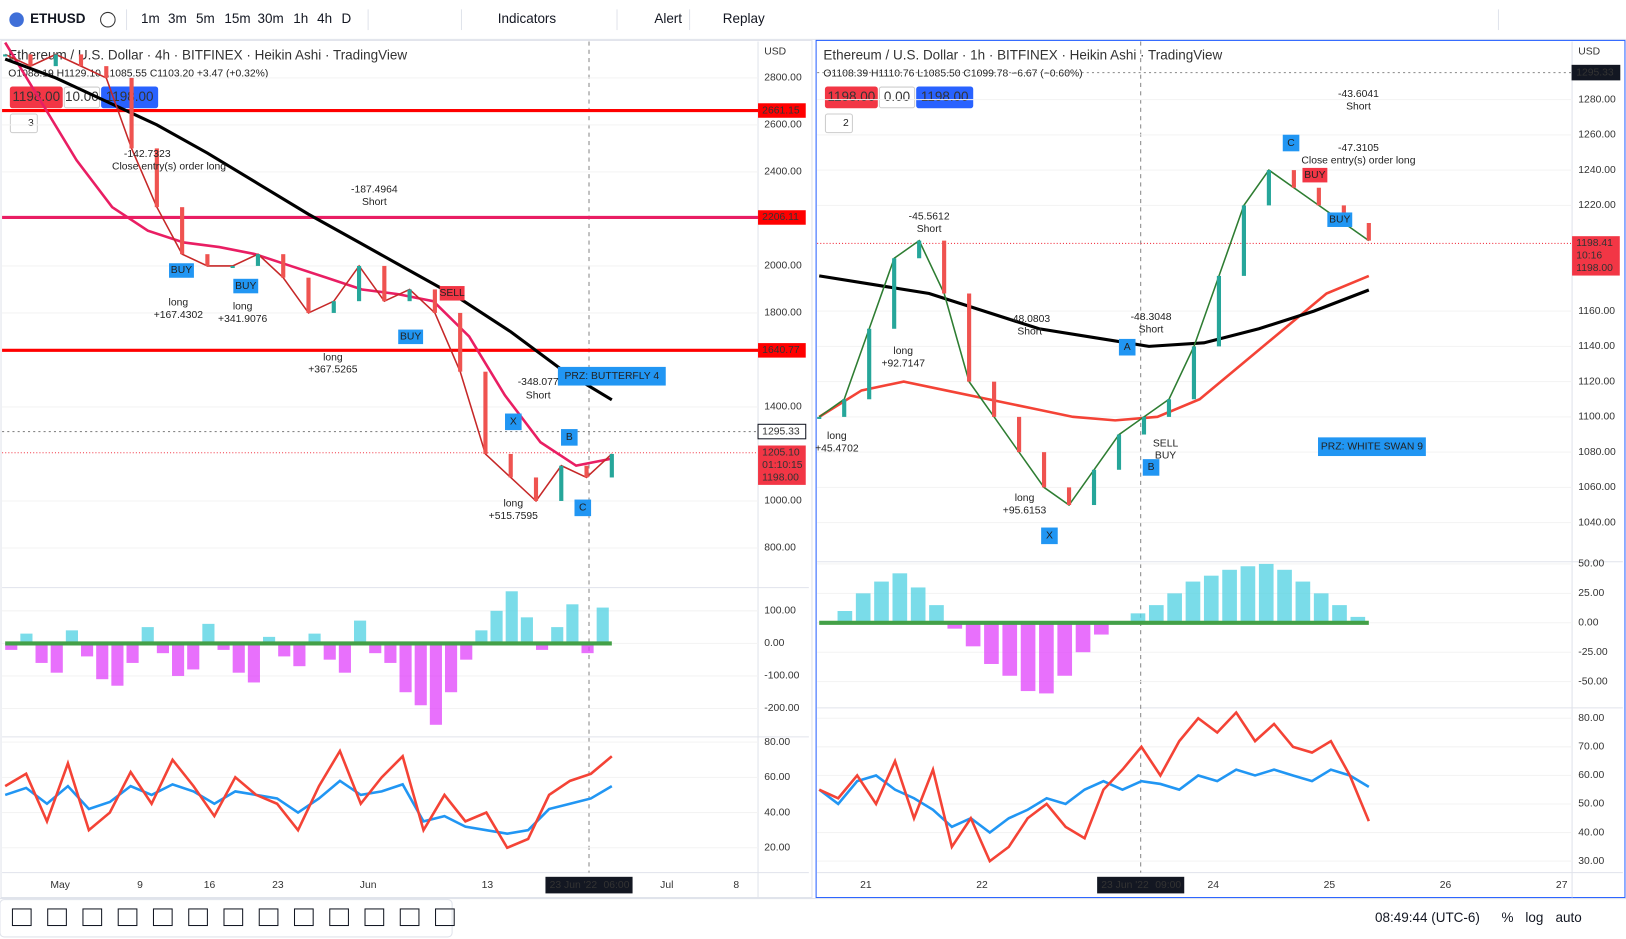 Image resolution: width=1626 pixels, height=939 pixels. Describe the element at coordinates (205, 18) in the screenshot. I see `interval-button: 5m` at that location.